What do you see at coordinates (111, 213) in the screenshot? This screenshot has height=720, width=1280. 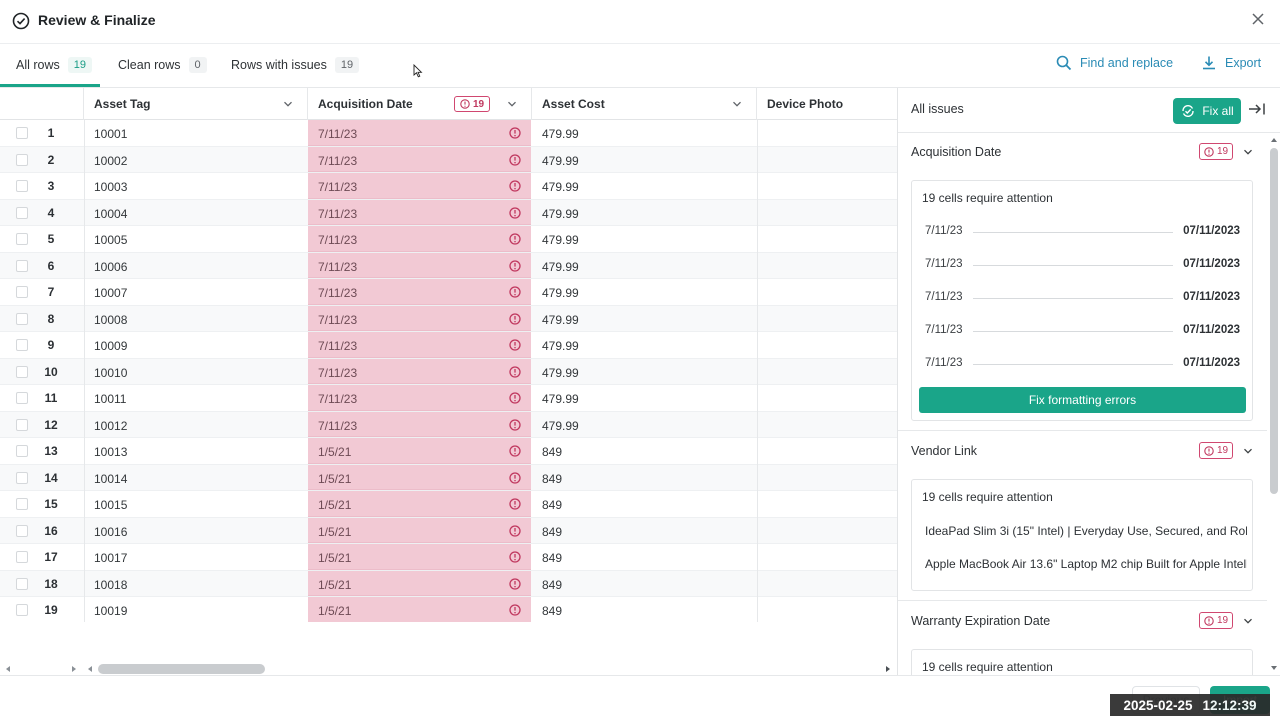 I see `asset-tag-cell: 10004` at bounding box center [111, 213].